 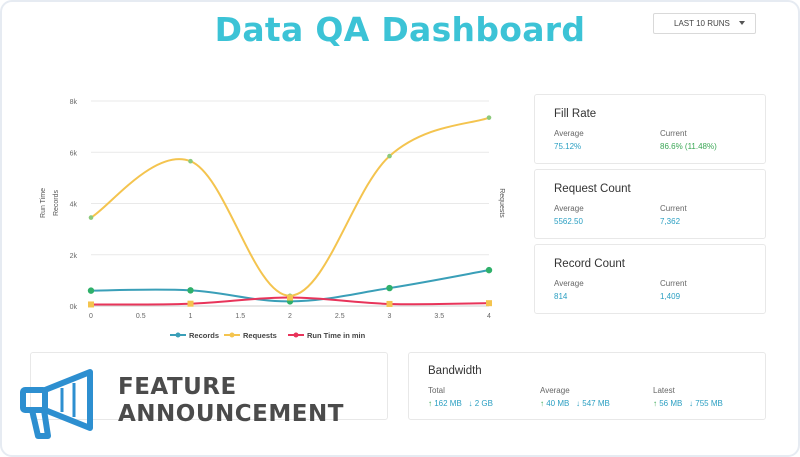 What do you see at coordinates (436, 390) in the screenshot?
I see `bandwidth-total-label: Total` at bounding box center [436, 390].